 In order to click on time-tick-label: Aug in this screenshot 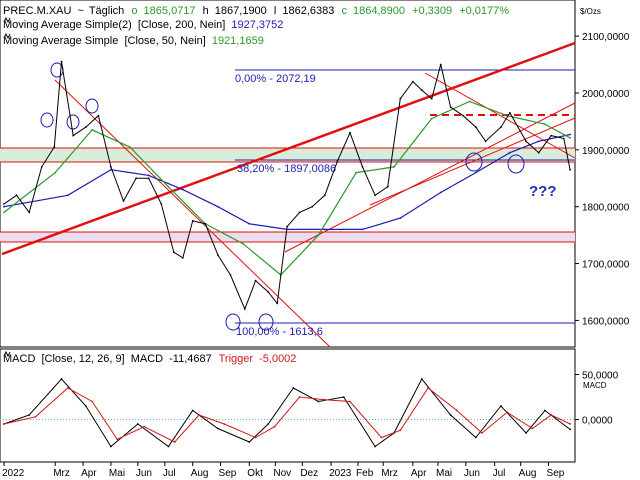, I will do `click(200, 473)`.